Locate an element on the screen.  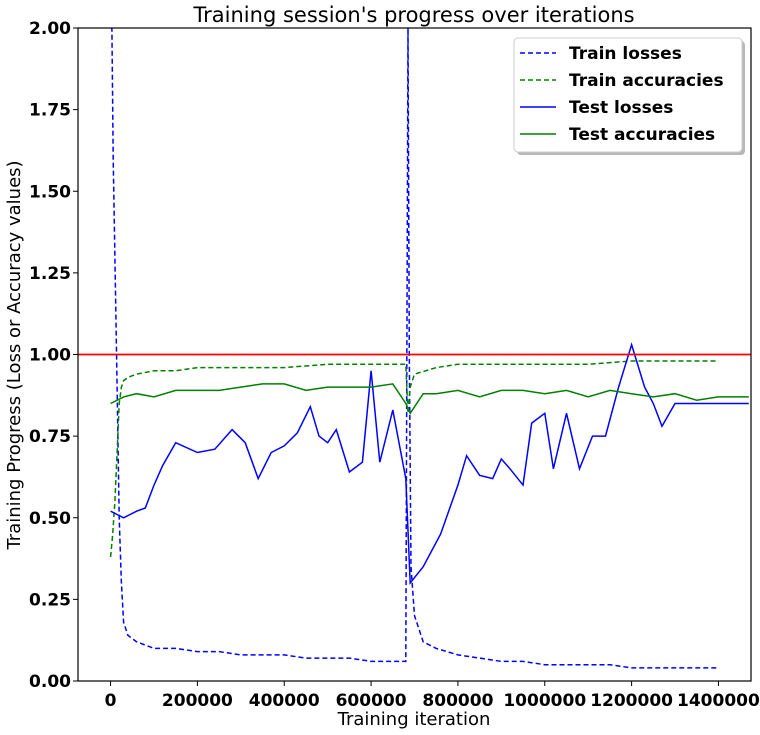
legend-label: Train losses is located at coordinates (625, 54).